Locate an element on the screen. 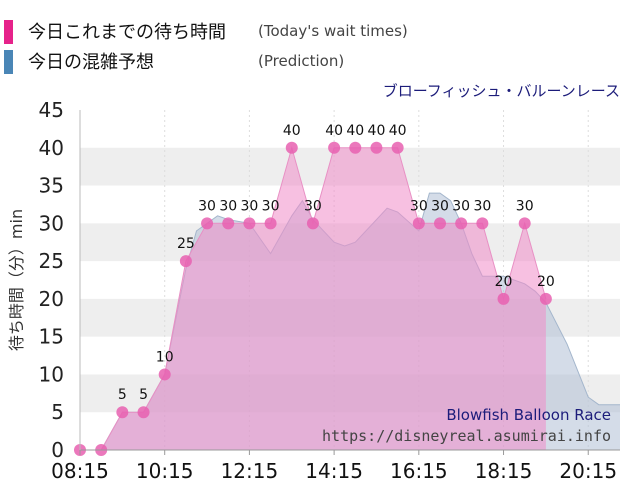 Image resolution: width=640 pixels, height=500 pixels. x-tick-label: 12:15 is located at coordinates (250, 471).